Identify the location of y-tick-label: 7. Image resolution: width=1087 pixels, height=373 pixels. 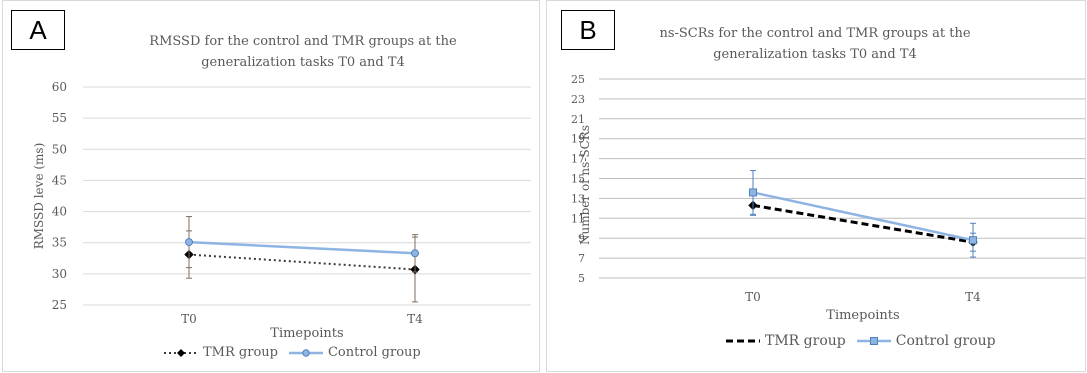
(581, 258).